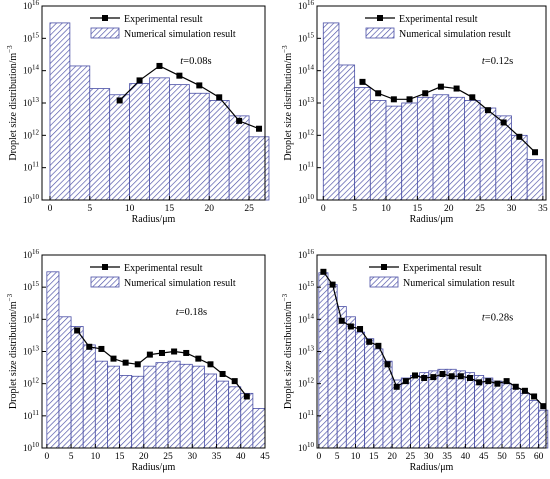 Image resolution: width=550 pixels, height=479 pixels. What do you see at coordinates (31, 318) in the screenshot?
I see `y-tick-label: 1014` at bounding box center [31, 318].